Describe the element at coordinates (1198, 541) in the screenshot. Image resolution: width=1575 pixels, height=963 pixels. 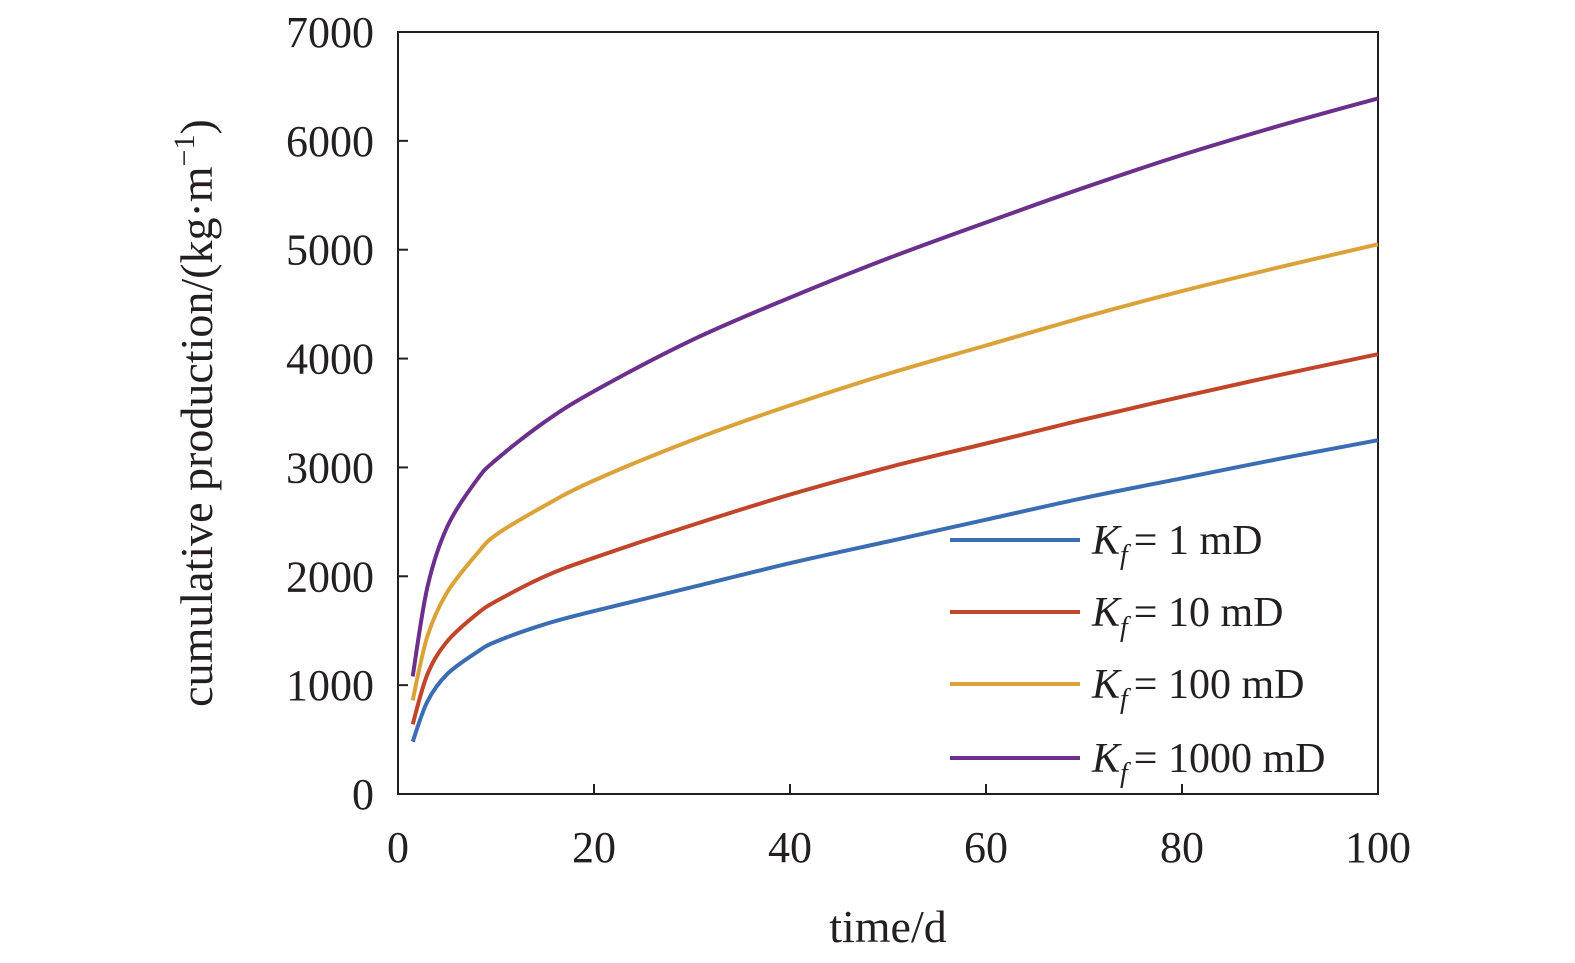
I see `legend-eq: = 1 mD` at that location.